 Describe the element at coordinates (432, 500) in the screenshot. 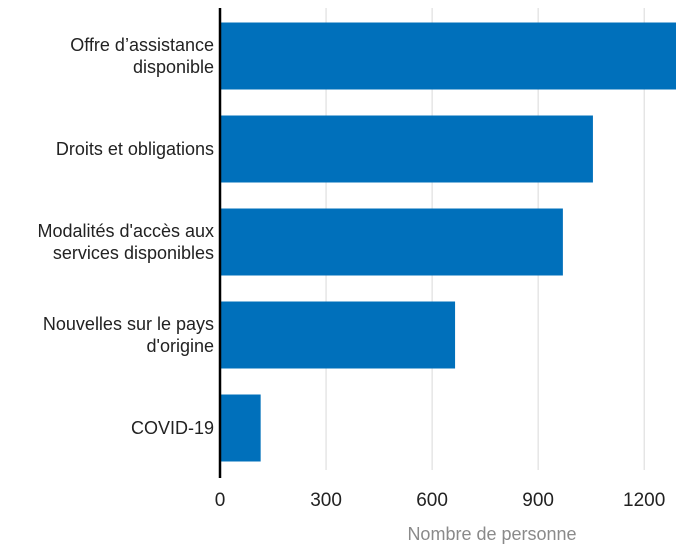

I see `x-tick-label: 600` at that location.